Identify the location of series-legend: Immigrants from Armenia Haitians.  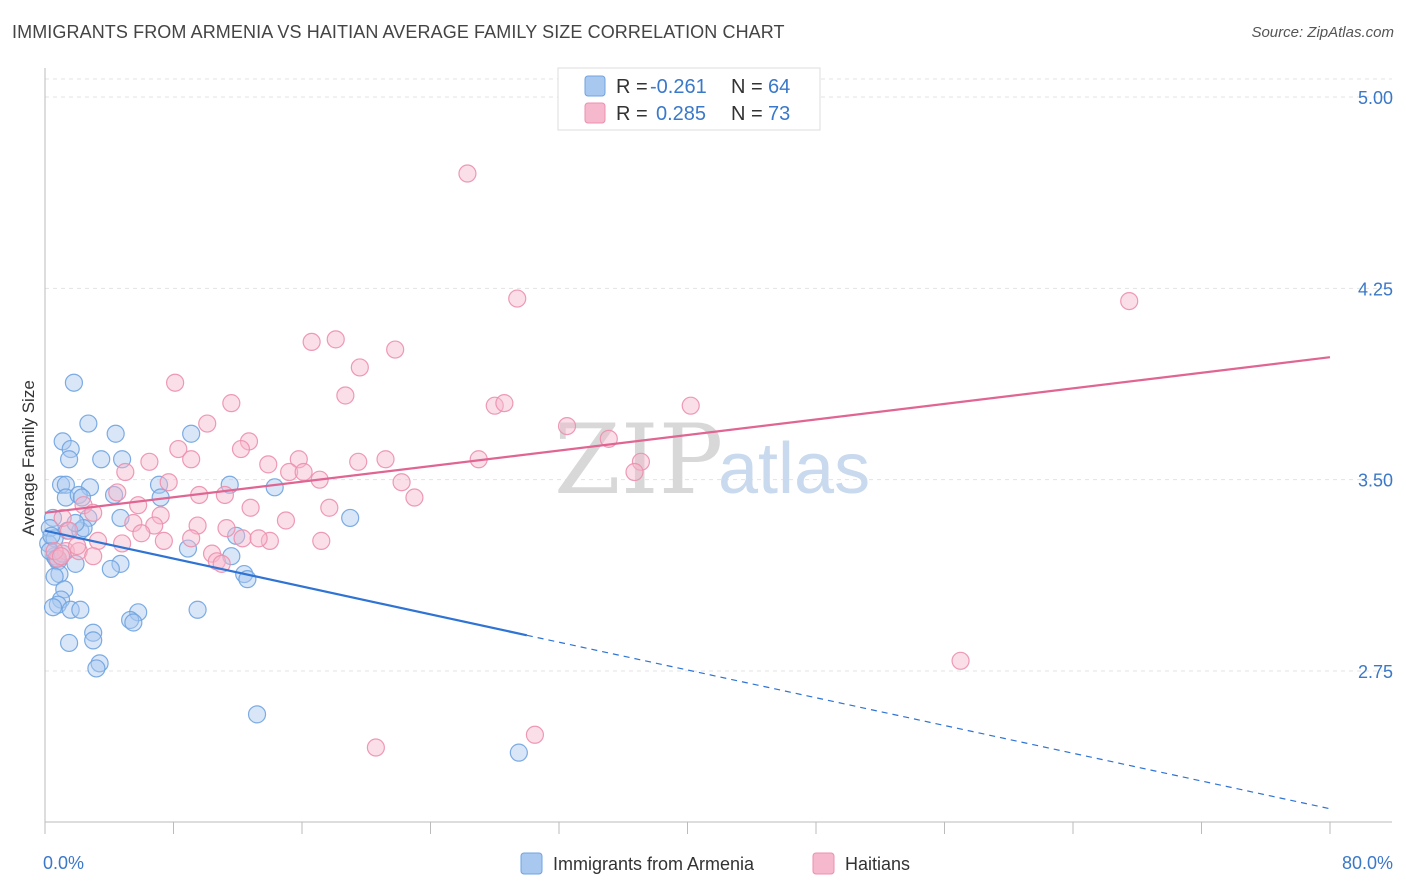
(715, 863).